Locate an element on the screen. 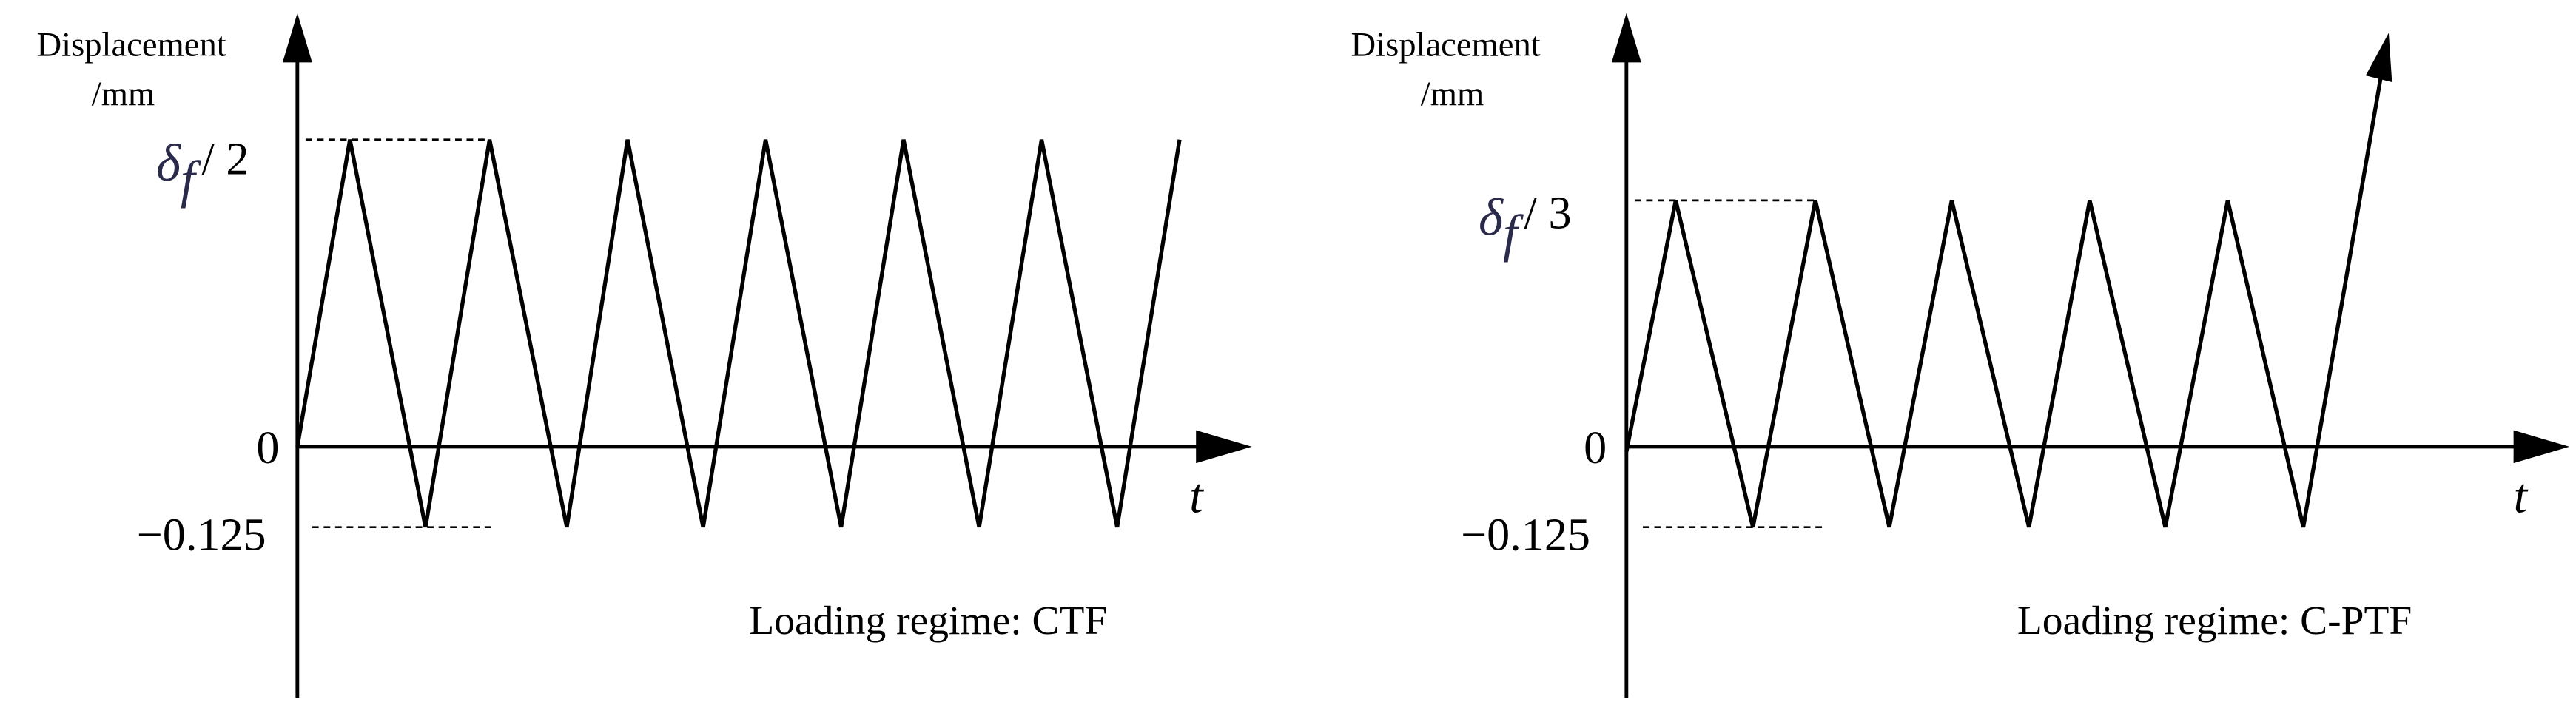 The width and height of the screenshot is (2576, 722). caption: Loading regime: CTF is located at coordinates (928, 621).